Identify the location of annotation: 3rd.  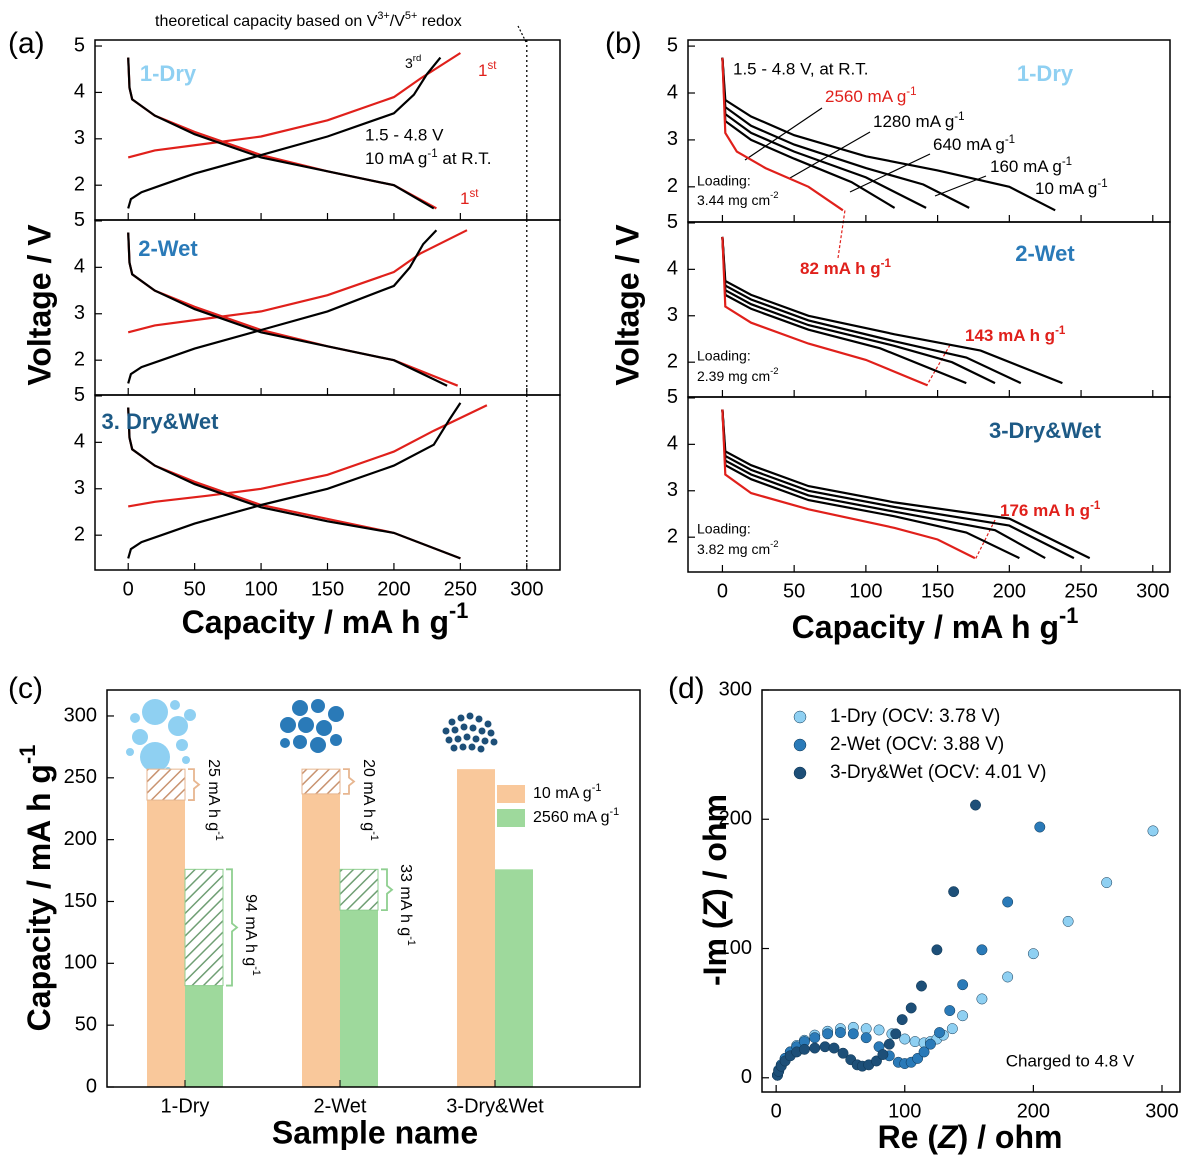
(413, 62).